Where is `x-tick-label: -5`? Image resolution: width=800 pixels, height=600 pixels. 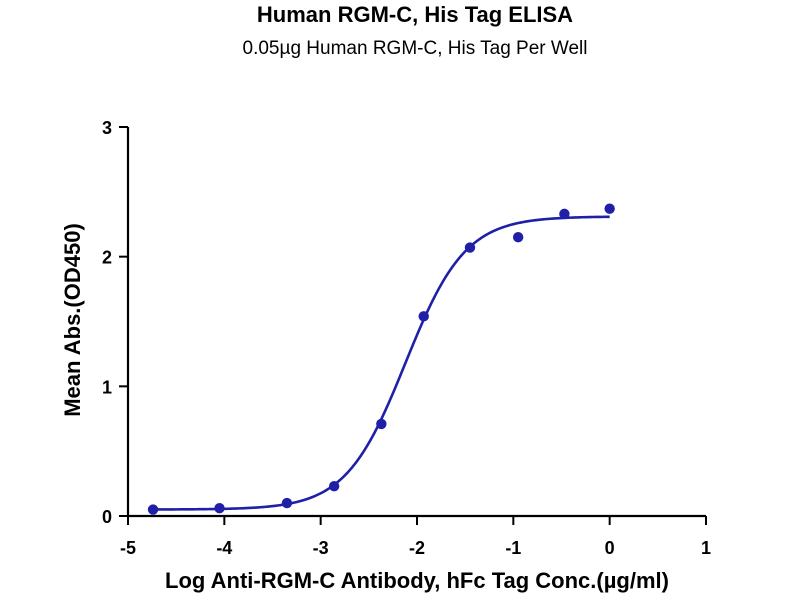
x-tick-label: -5 is located at coordinates (128, 548).